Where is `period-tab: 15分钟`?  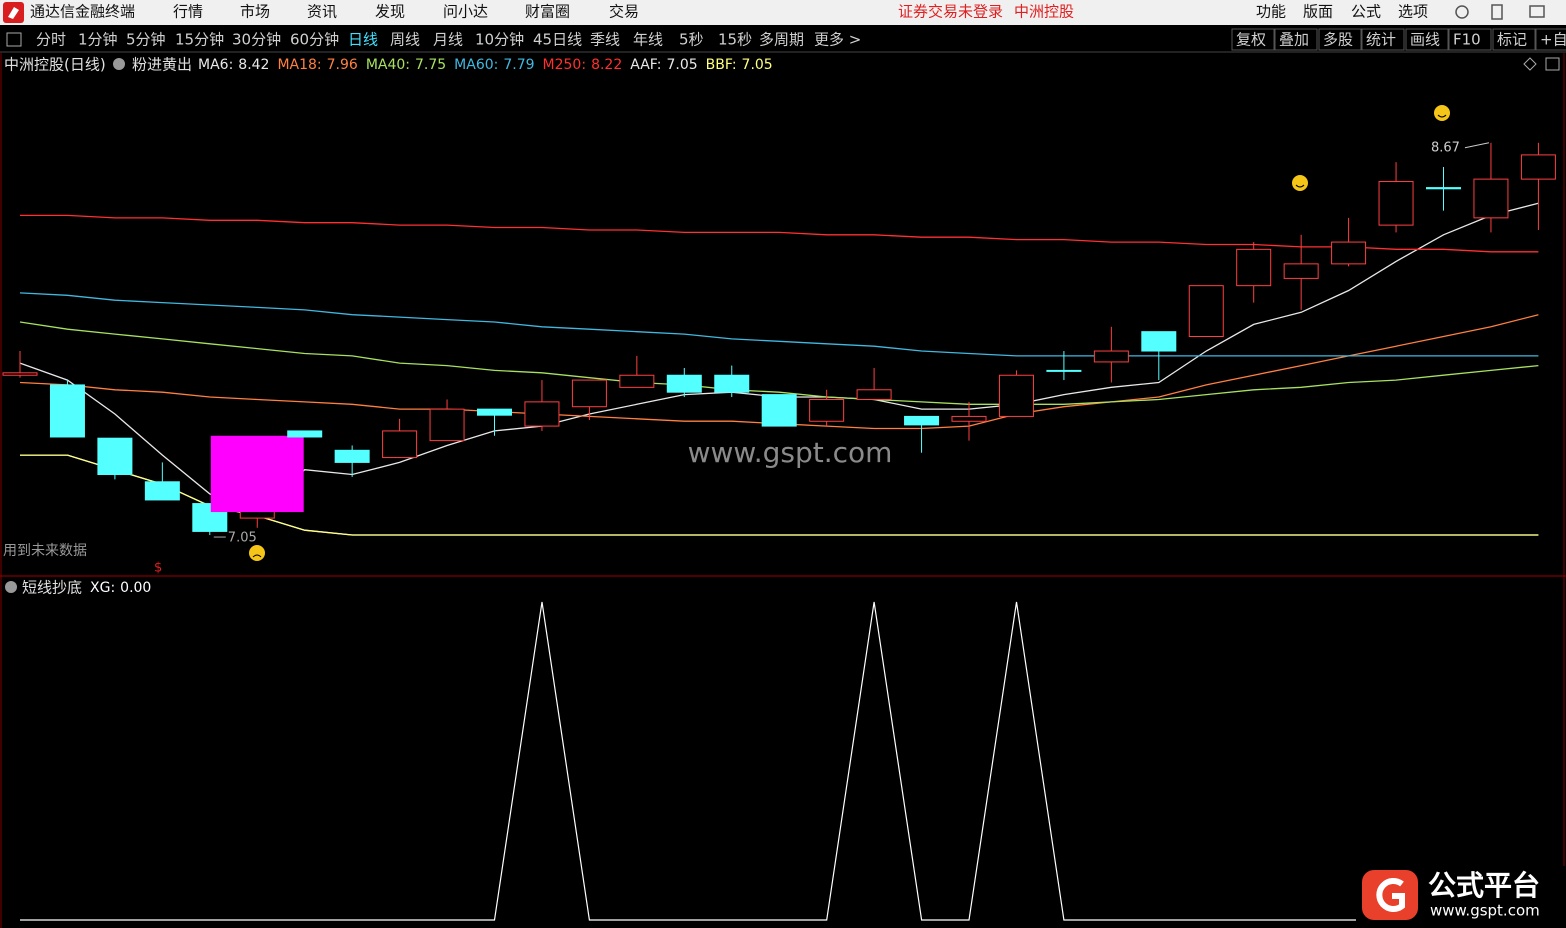 period-tab: 15分钟 is located at coordinates (199, 40).